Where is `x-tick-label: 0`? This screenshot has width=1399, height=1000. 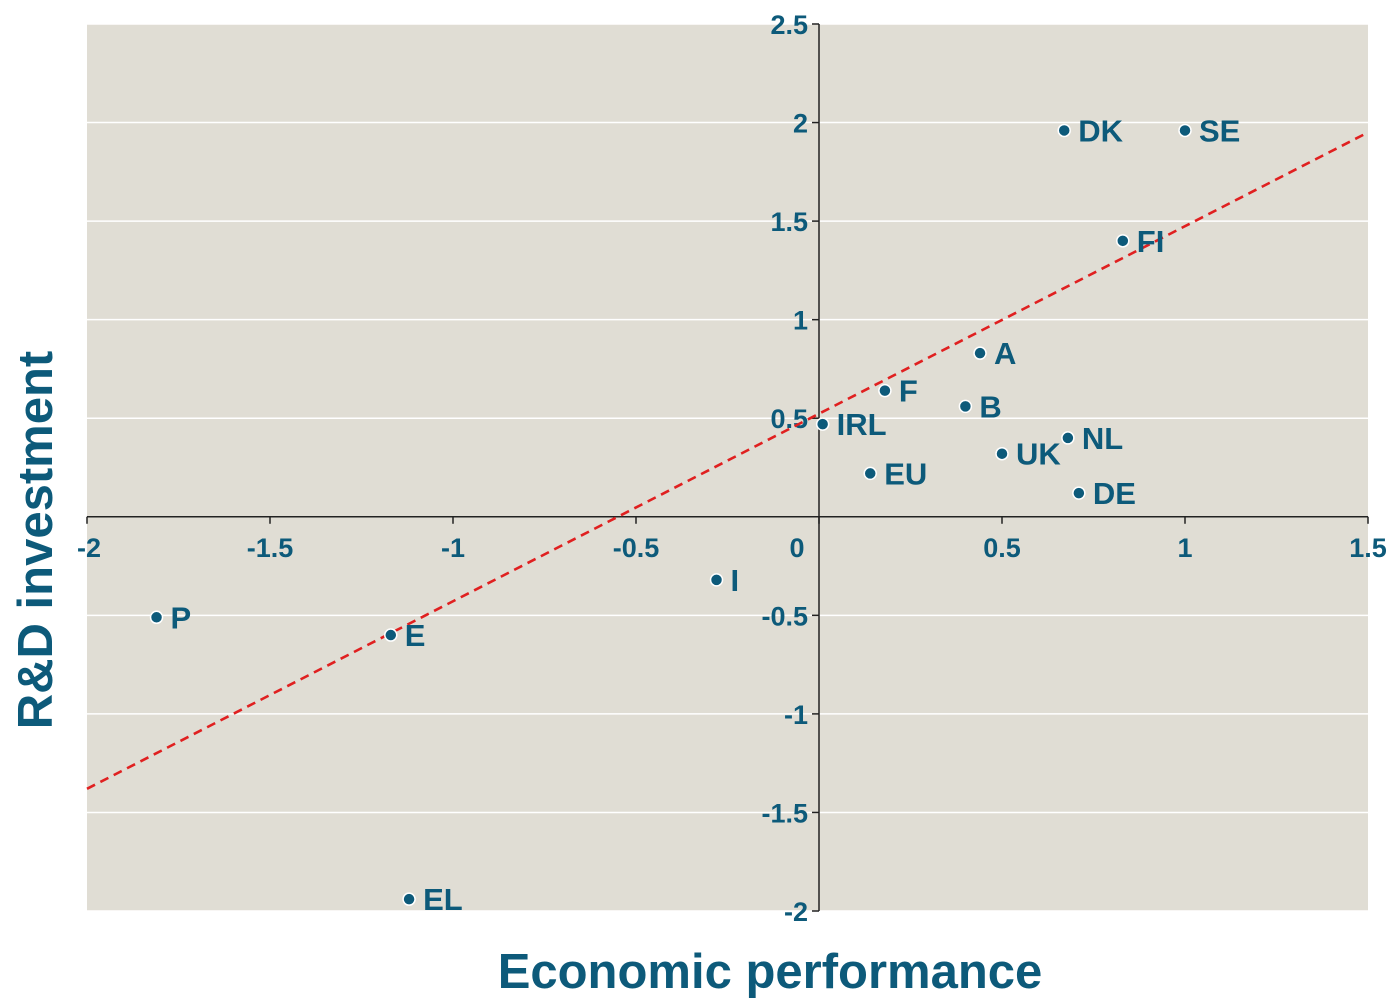 x-tick-label: 0 is located at coordinates (796, 548).